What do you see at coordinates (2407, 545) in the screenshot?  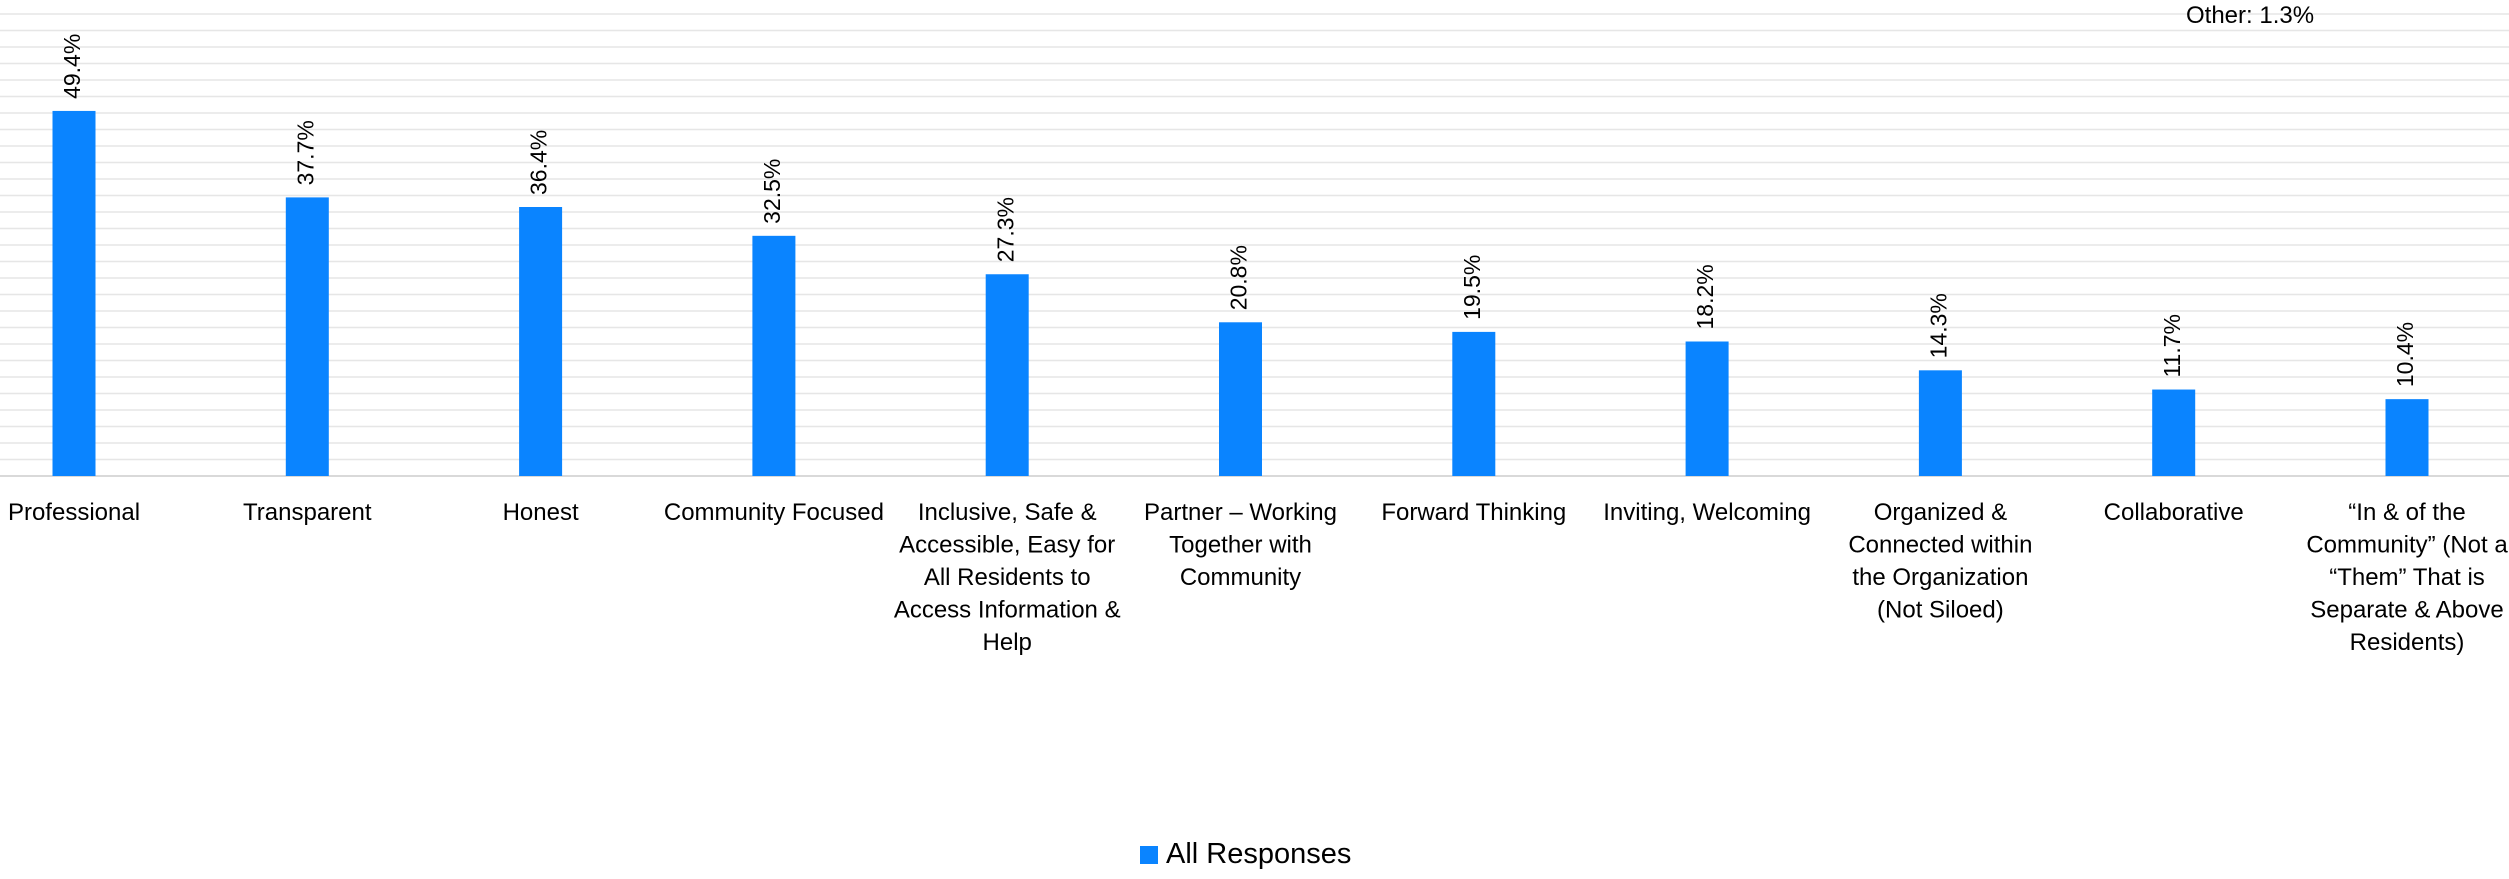 I see `category-label-line: Community” (Not a` at bounding box center [2407, 545].